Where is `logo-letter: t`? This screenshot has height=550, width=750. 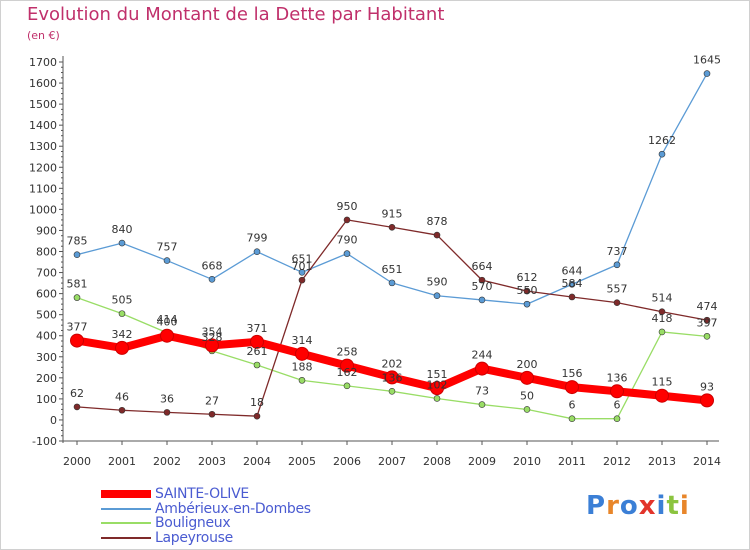 logo-letter: t is located at coordinates (673, 506).